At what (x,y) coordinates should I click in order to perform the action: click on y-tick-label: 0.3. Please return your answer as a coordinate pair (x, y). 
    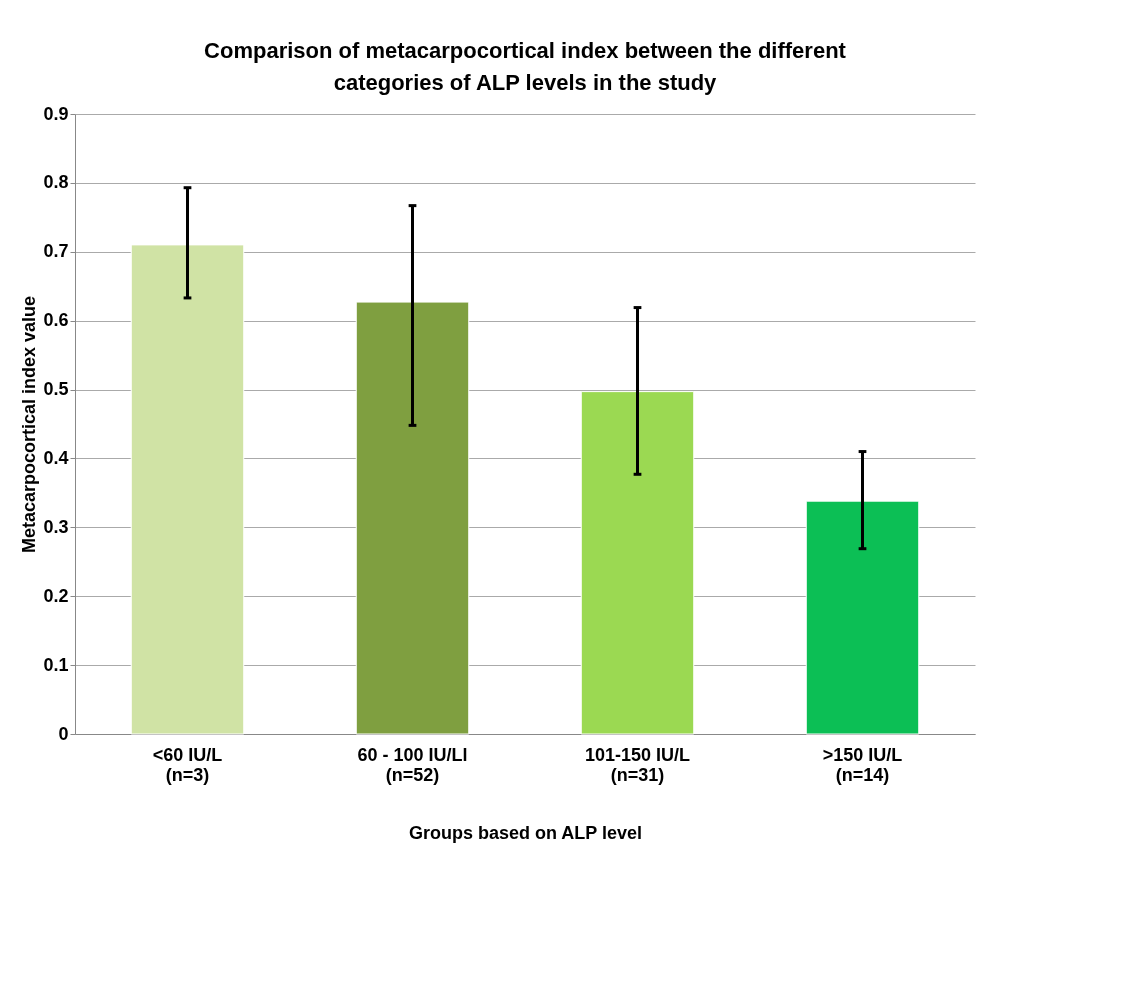
    Looking at the image, I should click on (56, 526).